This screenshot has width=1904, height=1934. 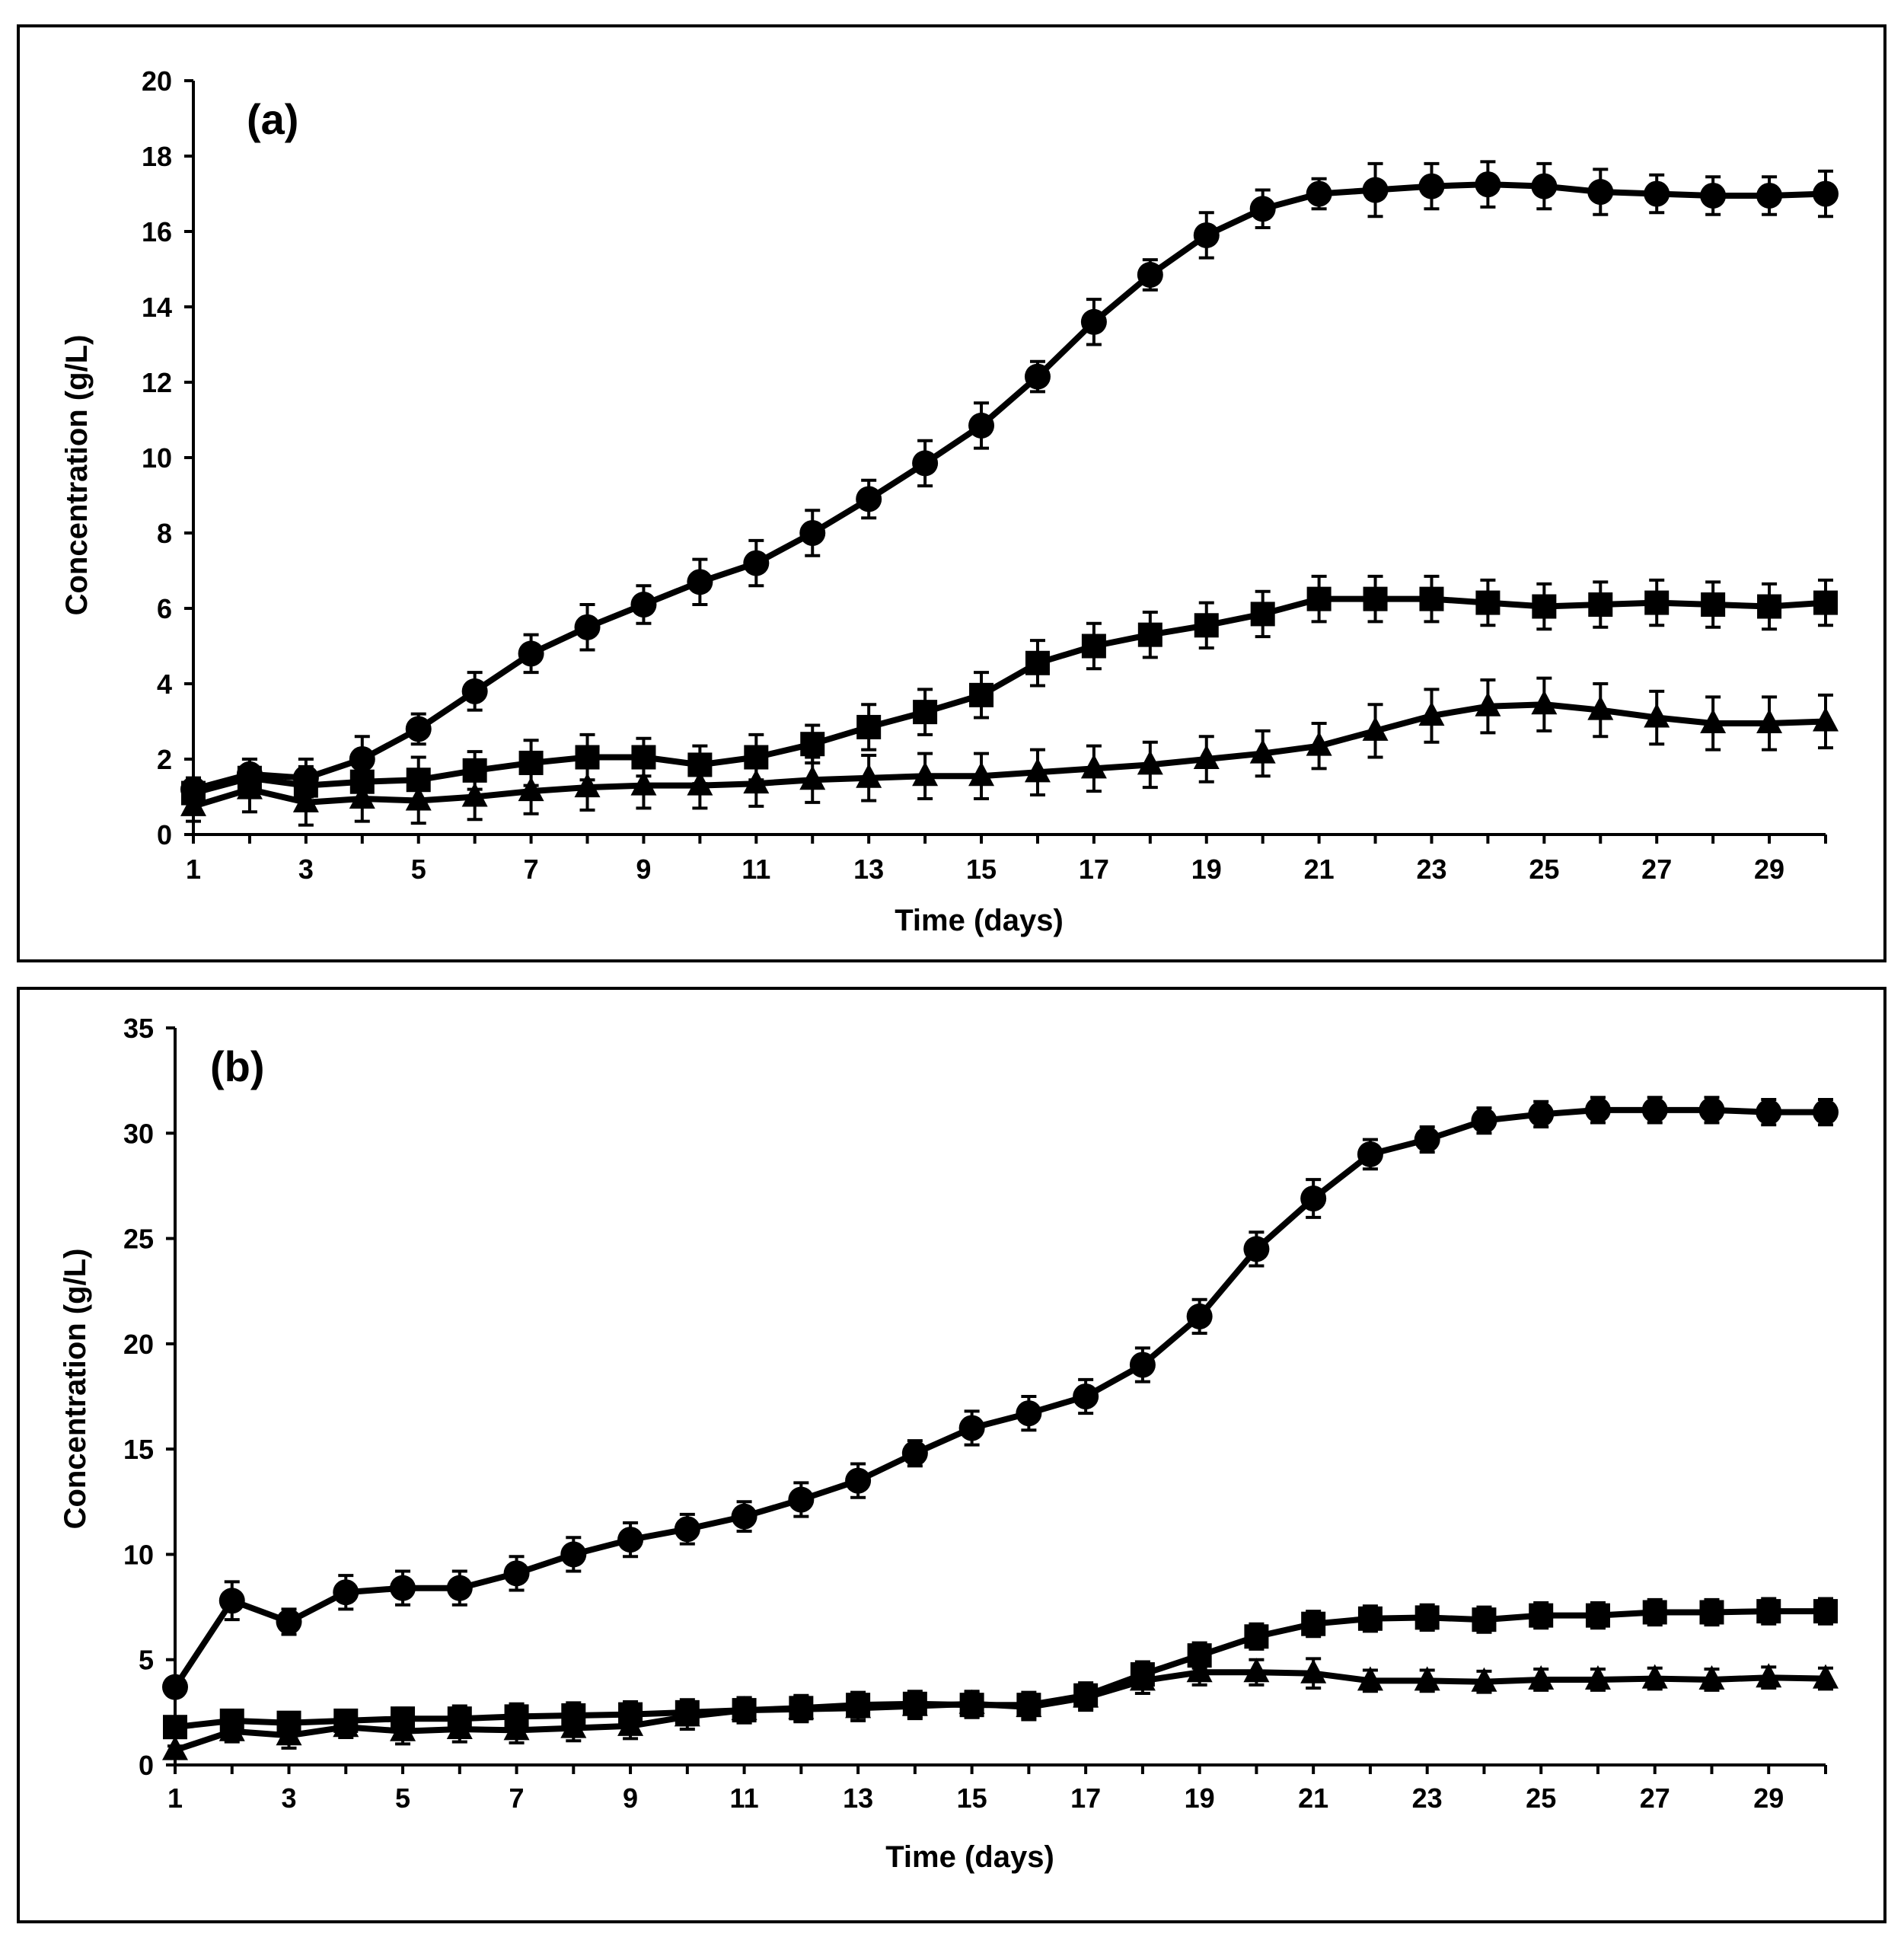 What do you see at coordinates (1427, 1798) in the screenshot?
I see `x-tick-label: 23` at bounding box center [1427, 1798].